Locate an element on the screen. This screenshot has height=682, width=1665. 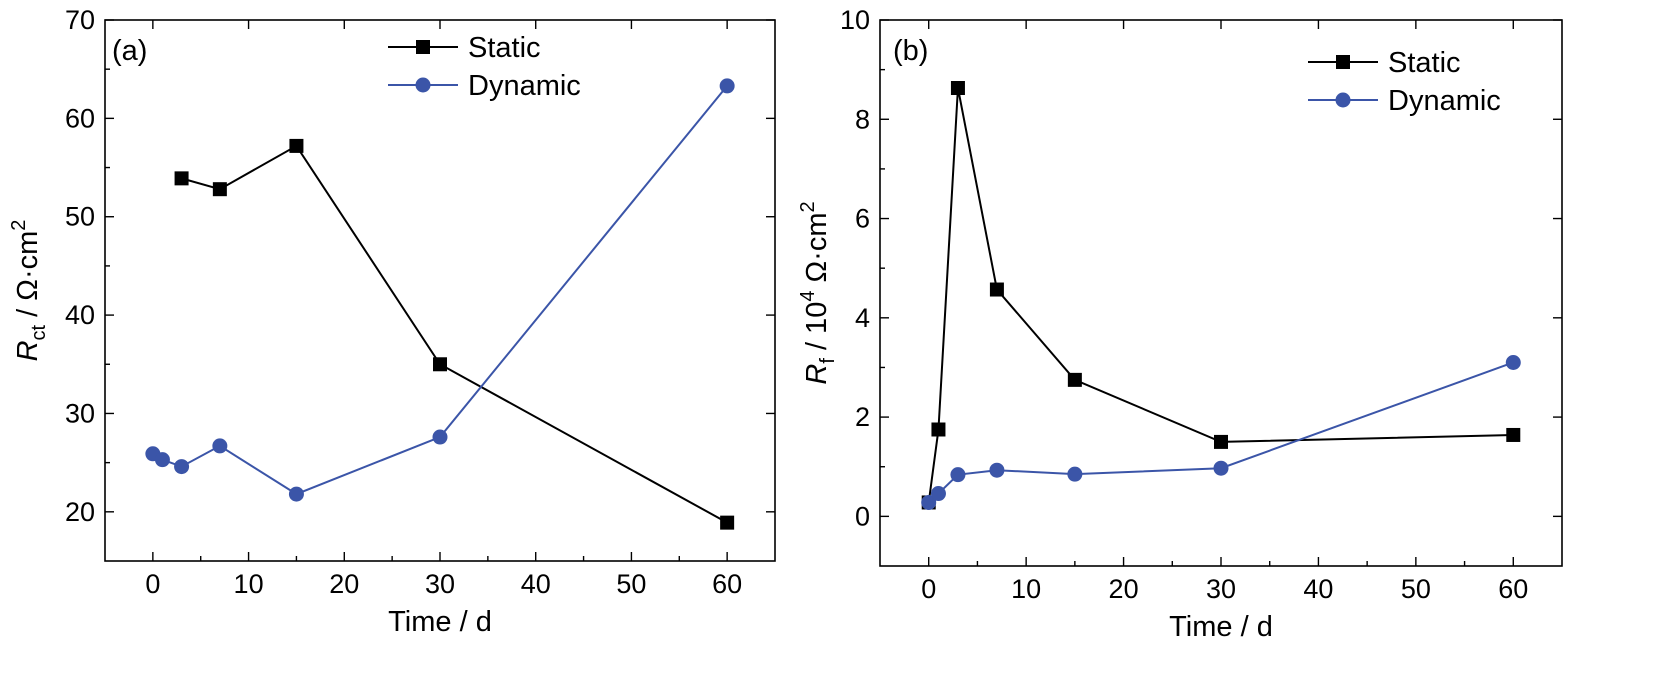
y-tick-label: 30 is located at coordinates (80, 413).